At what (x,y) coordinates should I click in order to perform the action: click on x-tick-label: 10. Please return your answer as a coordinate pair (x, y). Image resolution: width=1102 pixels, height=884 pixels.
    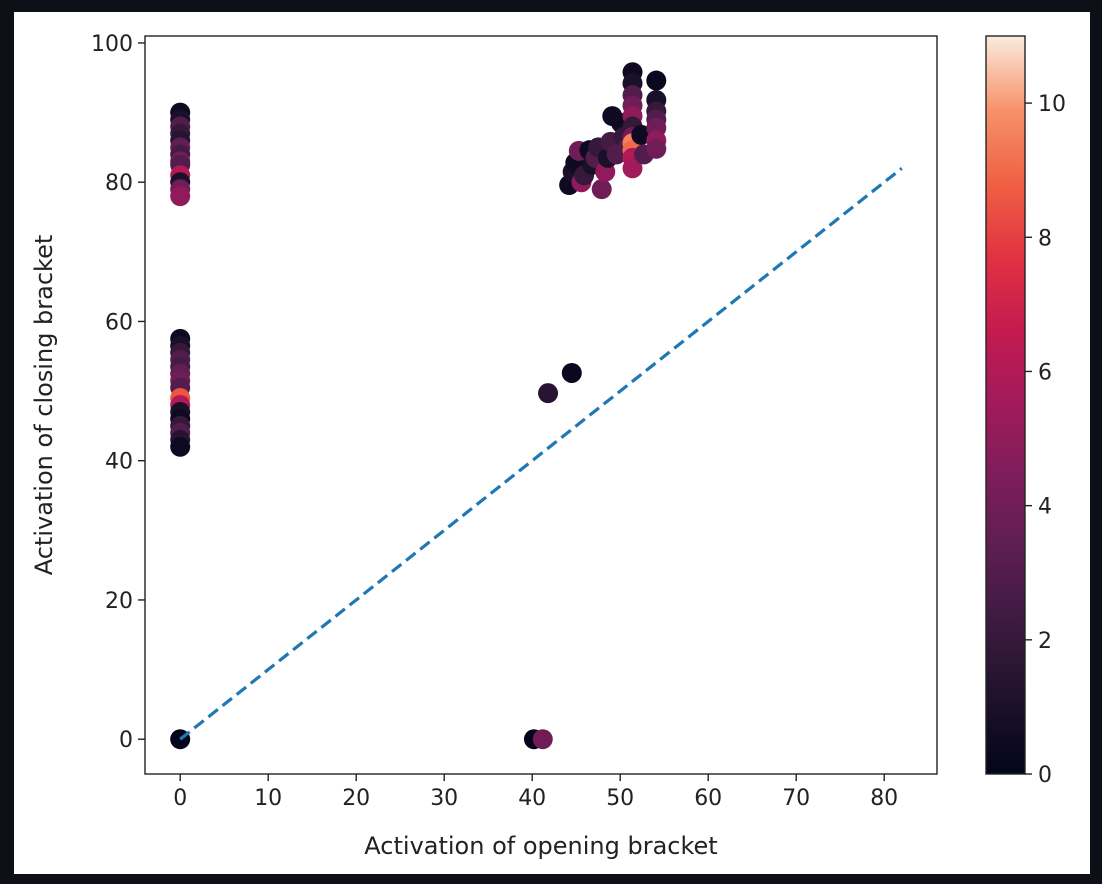
    Looking at the image, I should click on (268, 798).